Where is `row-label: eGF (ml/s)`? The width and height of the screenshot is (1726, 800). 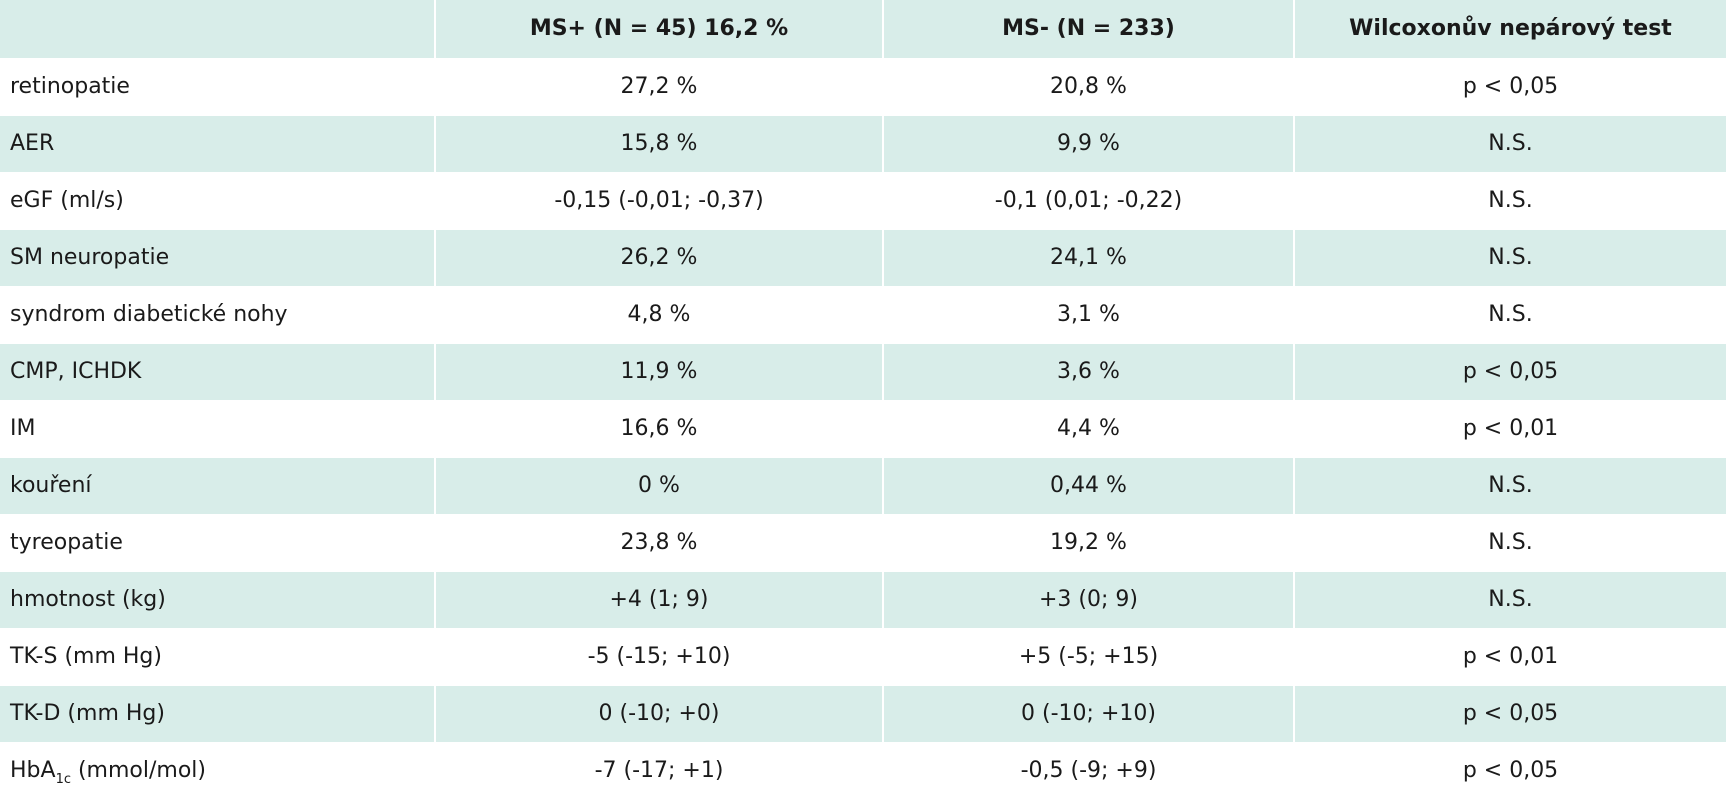 row-label: eGF (ml/s) is located at coordinates (218, 200).